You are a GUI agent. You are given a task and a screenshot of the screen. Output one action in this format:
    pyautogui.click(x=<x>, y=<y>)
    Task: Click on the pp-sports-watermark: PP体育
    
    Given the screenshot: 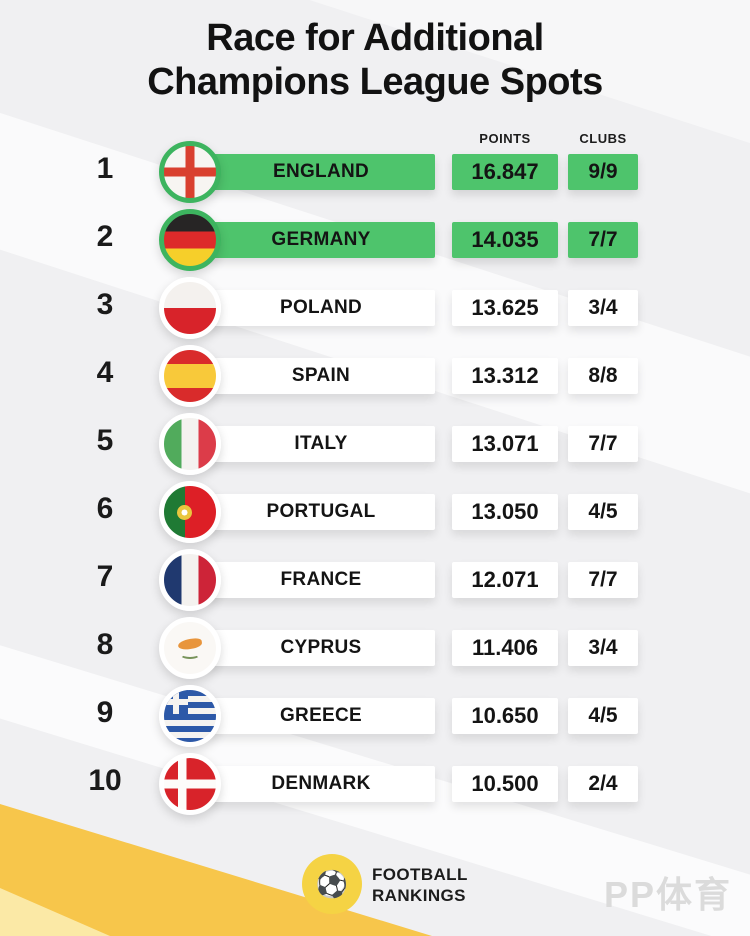 What is the action you would take?
    pyautogui.click(x=667, y=894)
    